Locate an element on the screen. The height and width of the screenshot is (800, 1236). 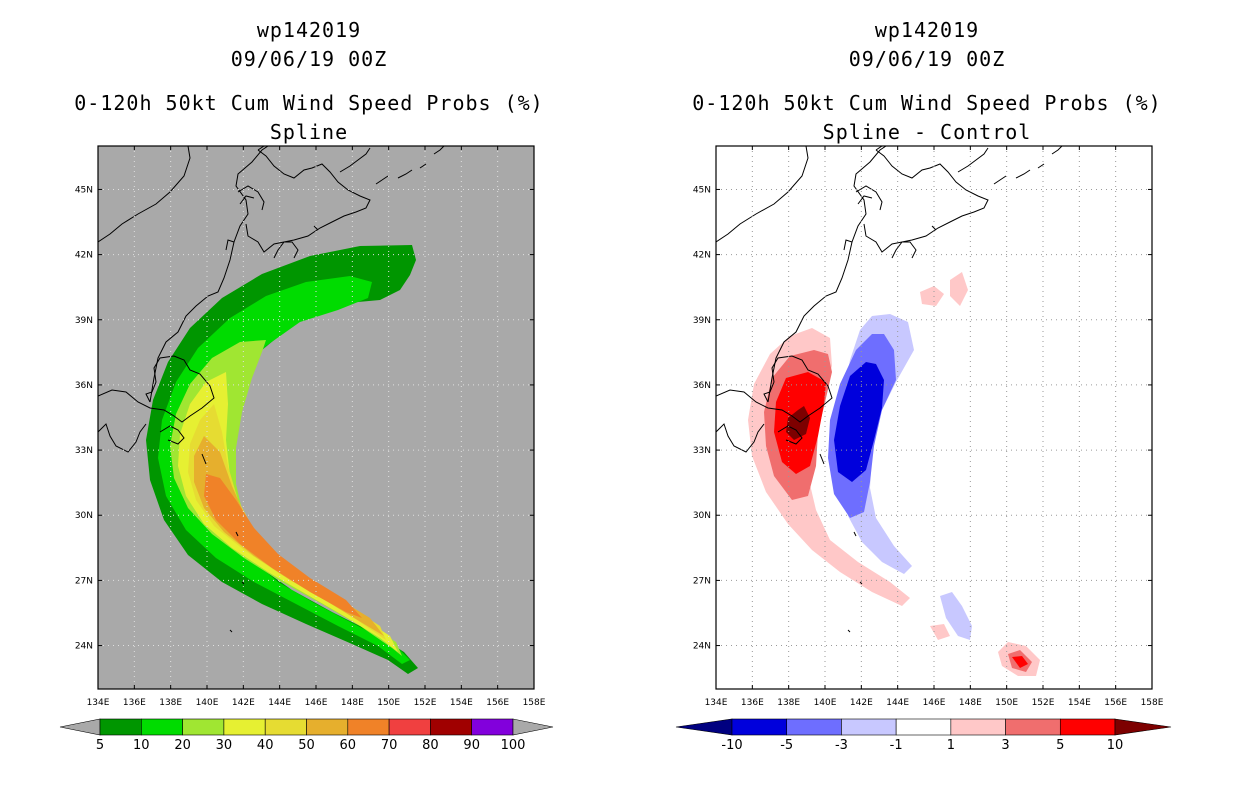
y-tick-label: 27N is located at coordinates (84, 581).